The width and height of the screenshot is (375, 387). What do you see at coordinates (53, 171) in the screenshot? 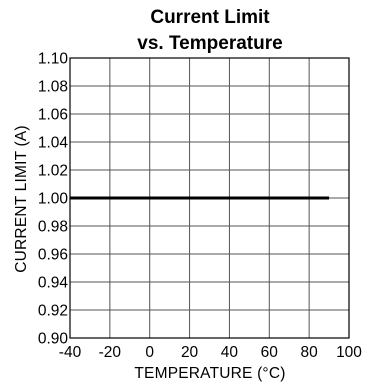
I see `y-tick-label: 1.02` at bounding box center [53, 171].